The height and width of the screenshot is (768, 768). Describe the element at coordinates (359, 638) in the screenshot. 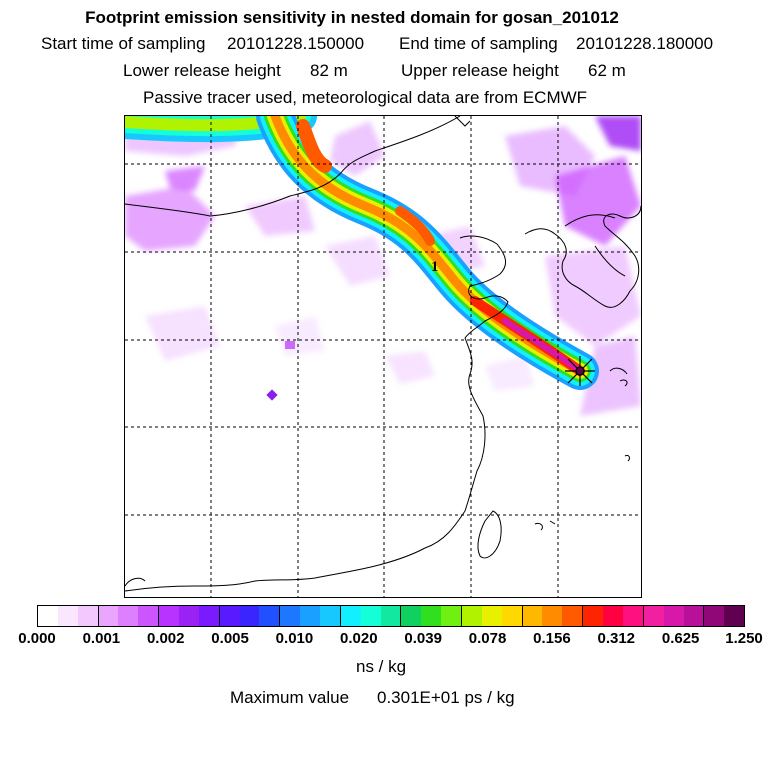

I see `colorbar-tick-label: 0.020` at that location.